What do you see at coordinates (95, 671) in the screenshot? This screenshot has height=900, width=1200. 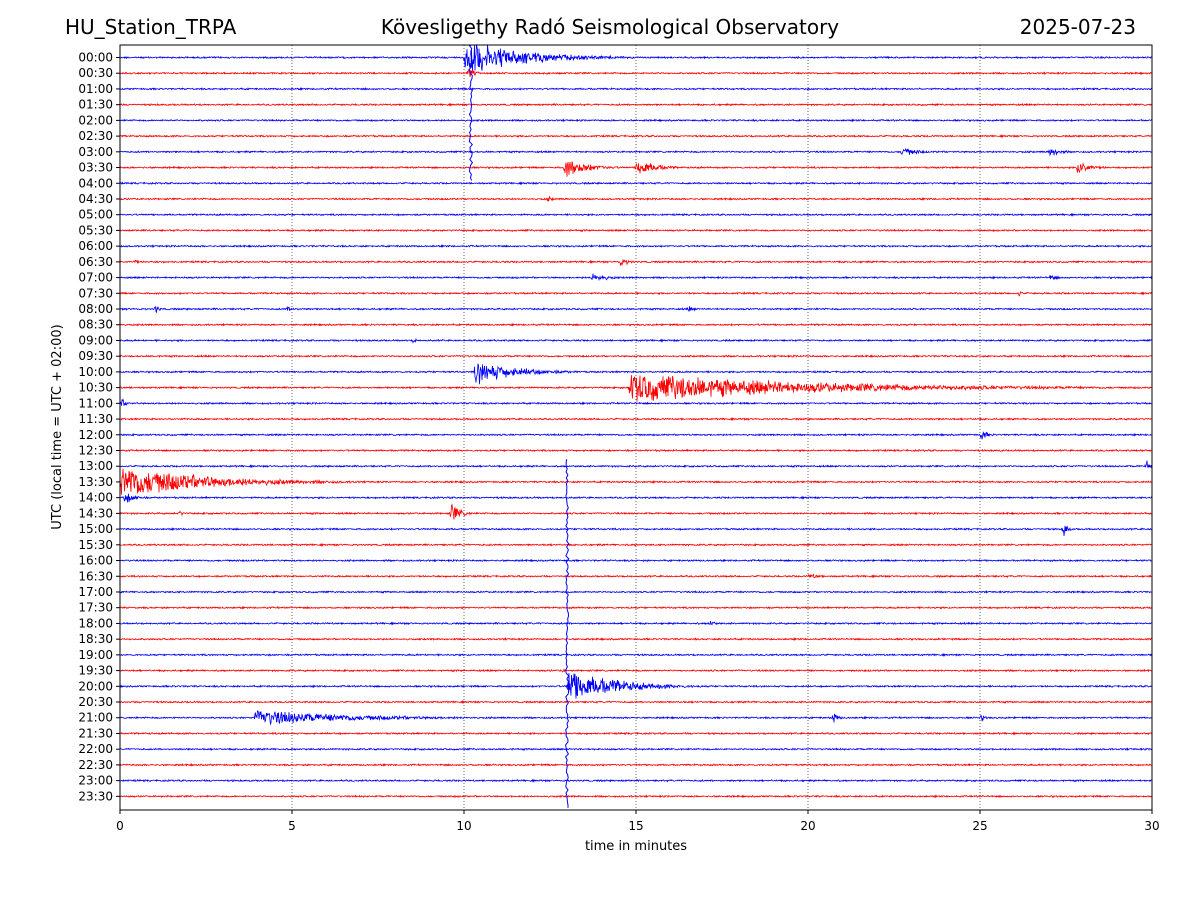 I see `ytick-label-1930: 19:30` at bounding box center [95, 671].